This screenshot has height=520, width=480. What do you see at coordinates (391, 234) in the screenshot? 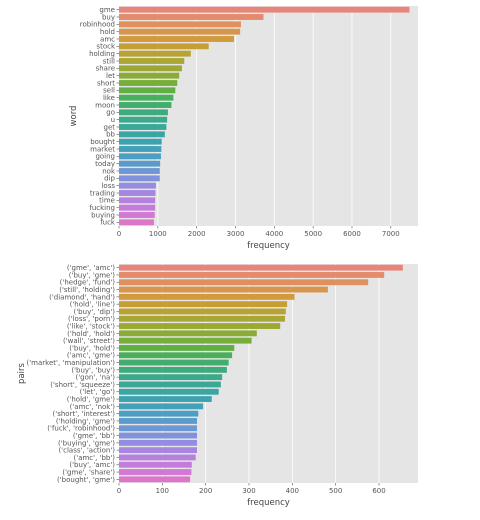
I see `x-tick-label: 7000` at bounding box center [391, 234].